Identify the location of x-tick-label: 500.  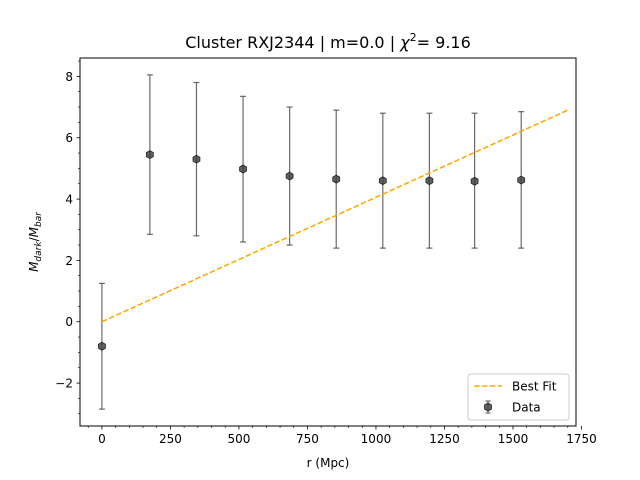
(238, 439).